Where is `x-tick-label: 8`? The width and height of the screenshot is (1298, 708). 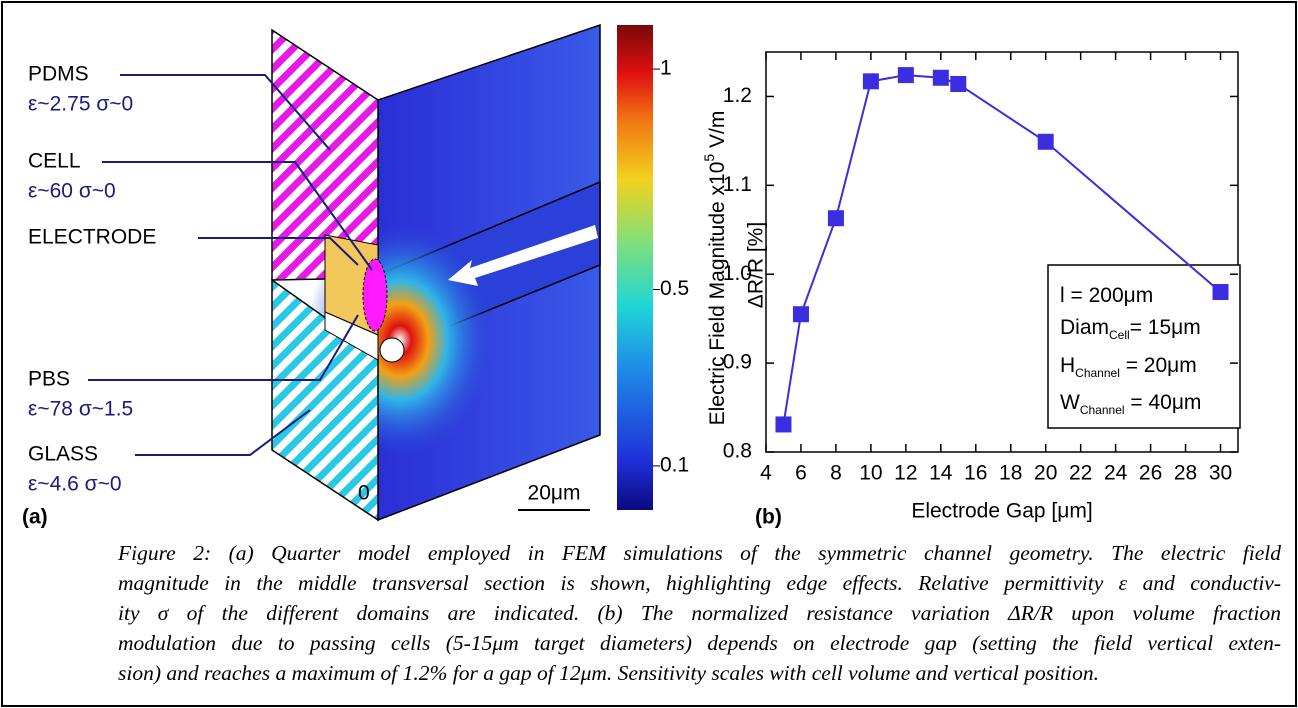 x-tick-label: 8 is located at coordinates (836, 473).